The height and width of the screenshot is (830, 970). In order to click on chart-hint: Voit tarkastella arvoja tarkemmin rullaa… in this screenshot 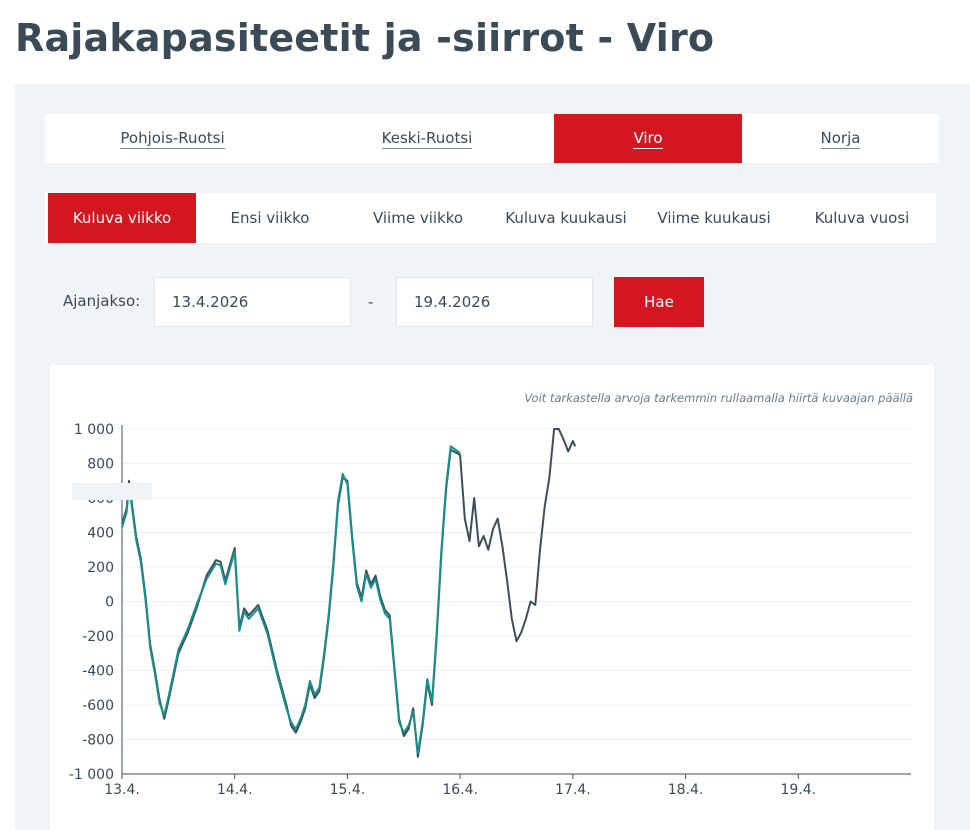, I will do `click(718, 398)`.